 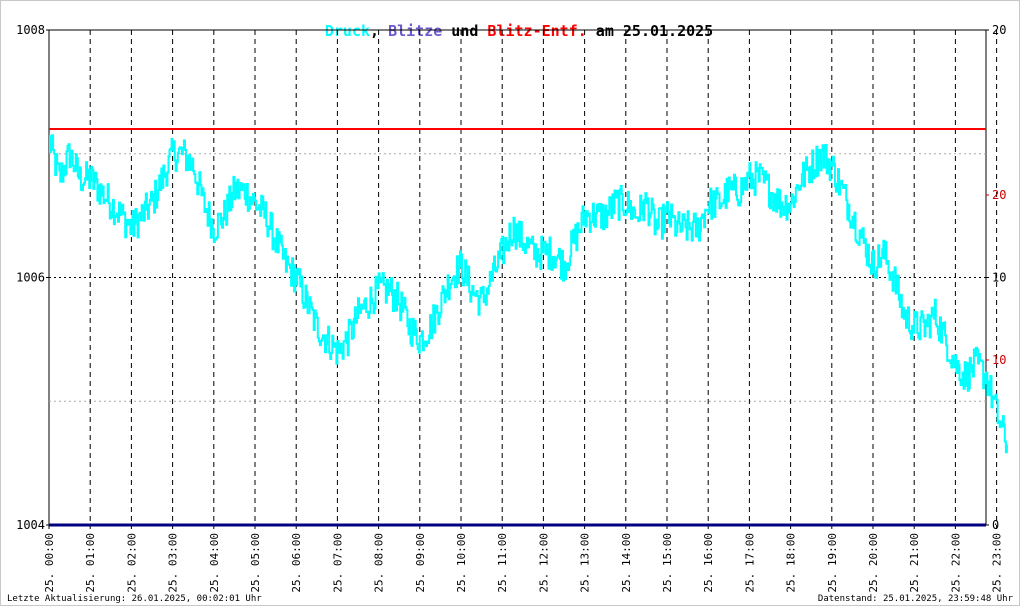 I want to click on title-part-sep1: ,, so click(x=379, y=31).